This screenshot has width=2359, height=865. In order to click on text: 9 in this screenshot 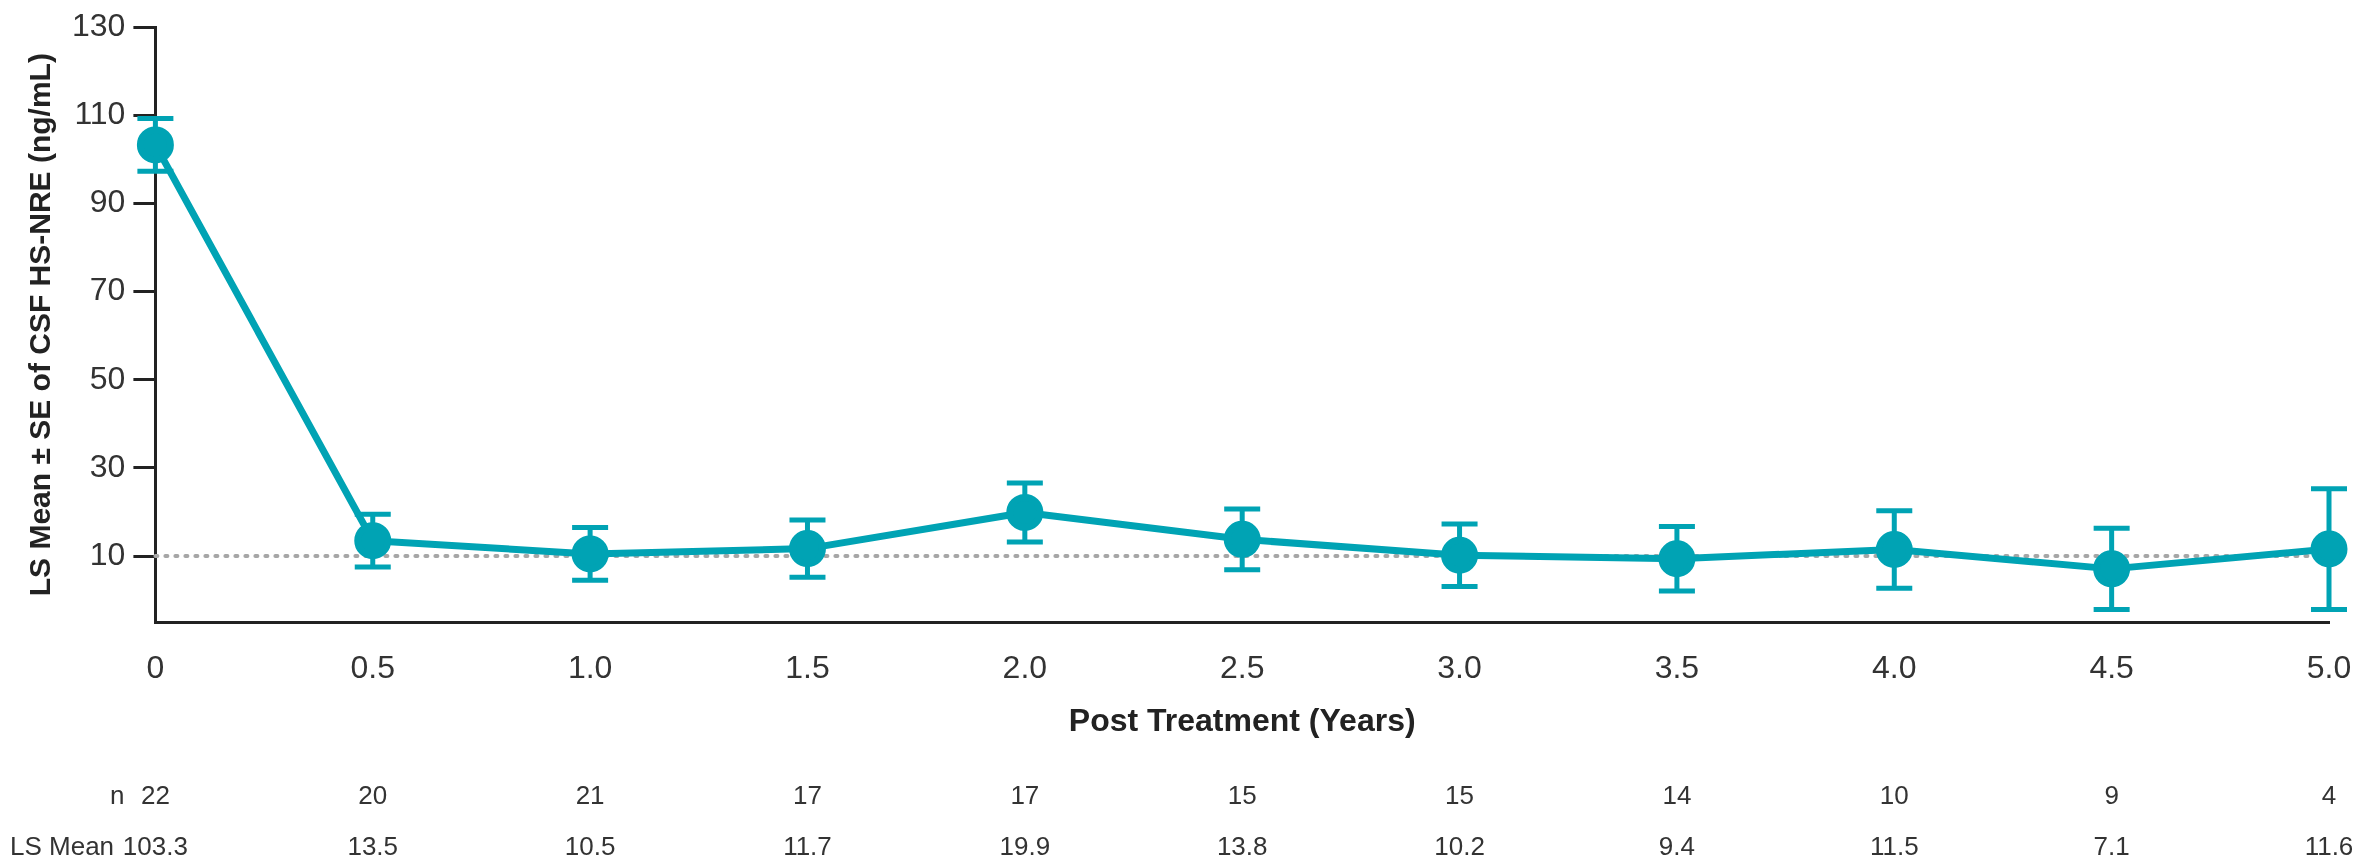, I will do `click(2111, 795)`.